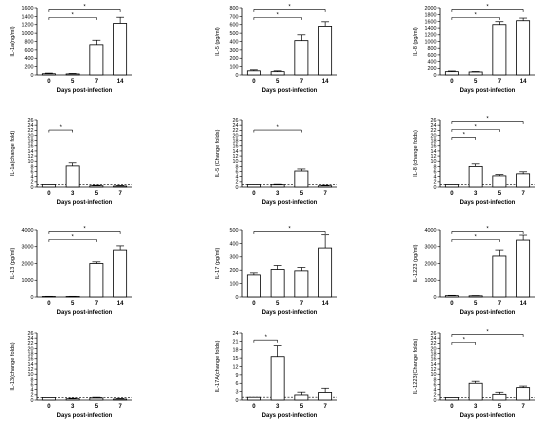 The image size is (550, 425). Describe the element at coordinates (13, 154) in the screenshot. I see `y-axis-title: IL-1a(change fold)` at that location.